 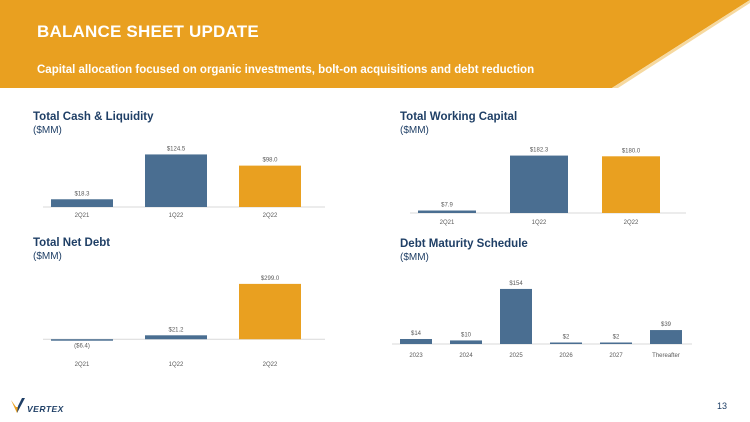 What do you see at coordinates (466, 342) in the screenshot?
I see `bar-2024` at bounding box center [466, 342].